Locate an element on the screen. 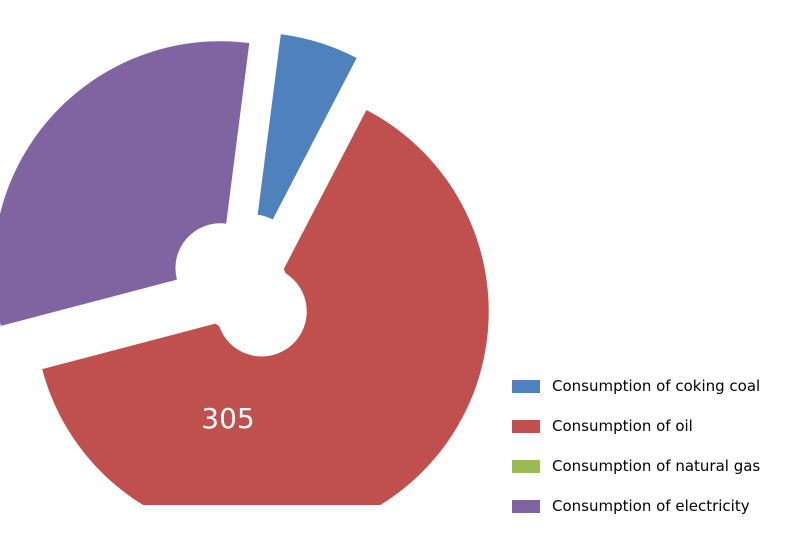 The height and width of the screenshot is (536, 806). legend-label-oil: Consumption of oil is located at coordinates (622, 426).